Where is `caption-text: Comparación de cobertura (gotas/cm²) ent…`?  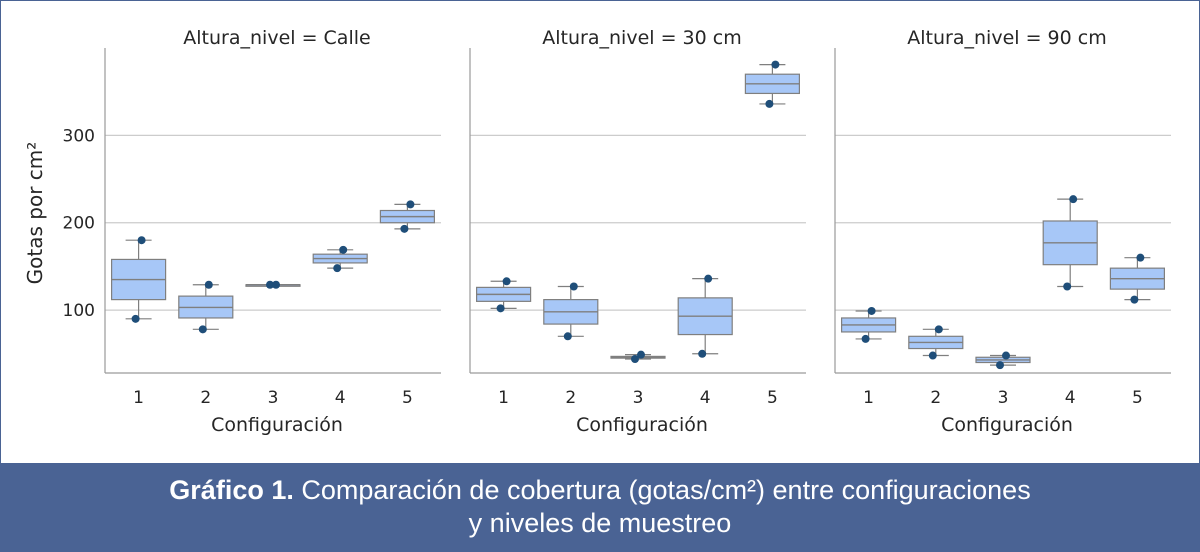
caption-text: Comparación de cobertura (gotas/cm²) ent… is located at coordinates (662, 490).